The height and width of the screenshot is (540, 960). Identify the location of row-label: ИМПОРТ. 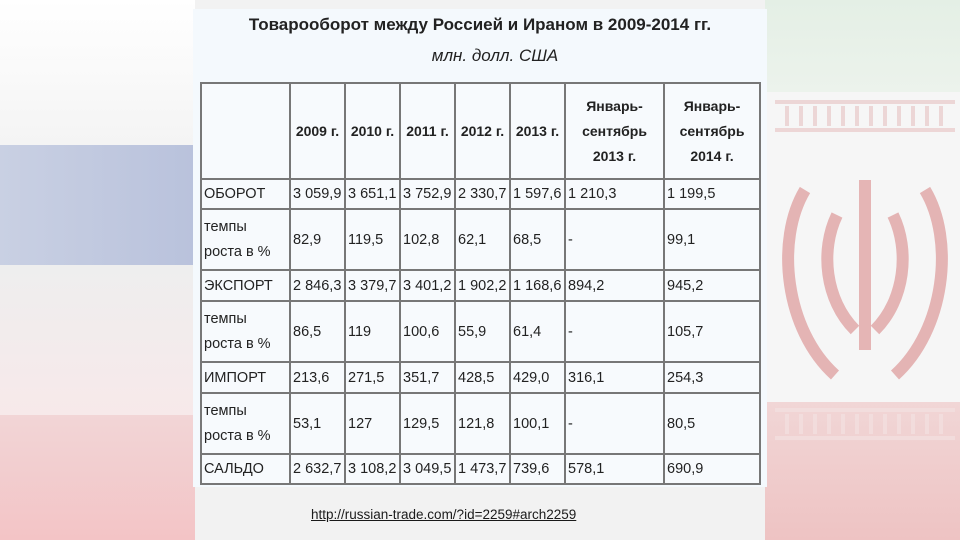
(245, 377).